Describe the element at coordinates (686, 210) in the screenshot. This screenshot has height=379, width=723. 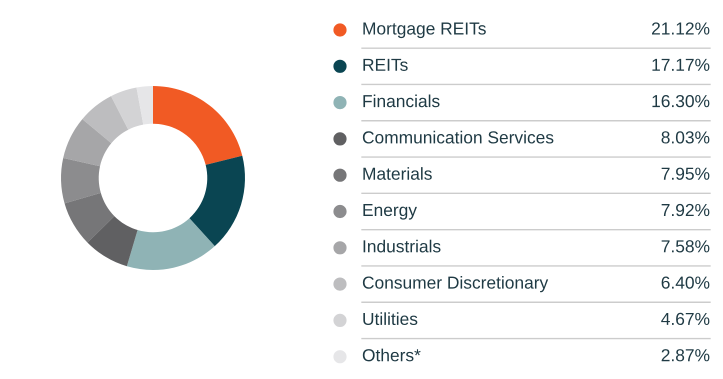
I see `data-label: 7.92%` at that location.